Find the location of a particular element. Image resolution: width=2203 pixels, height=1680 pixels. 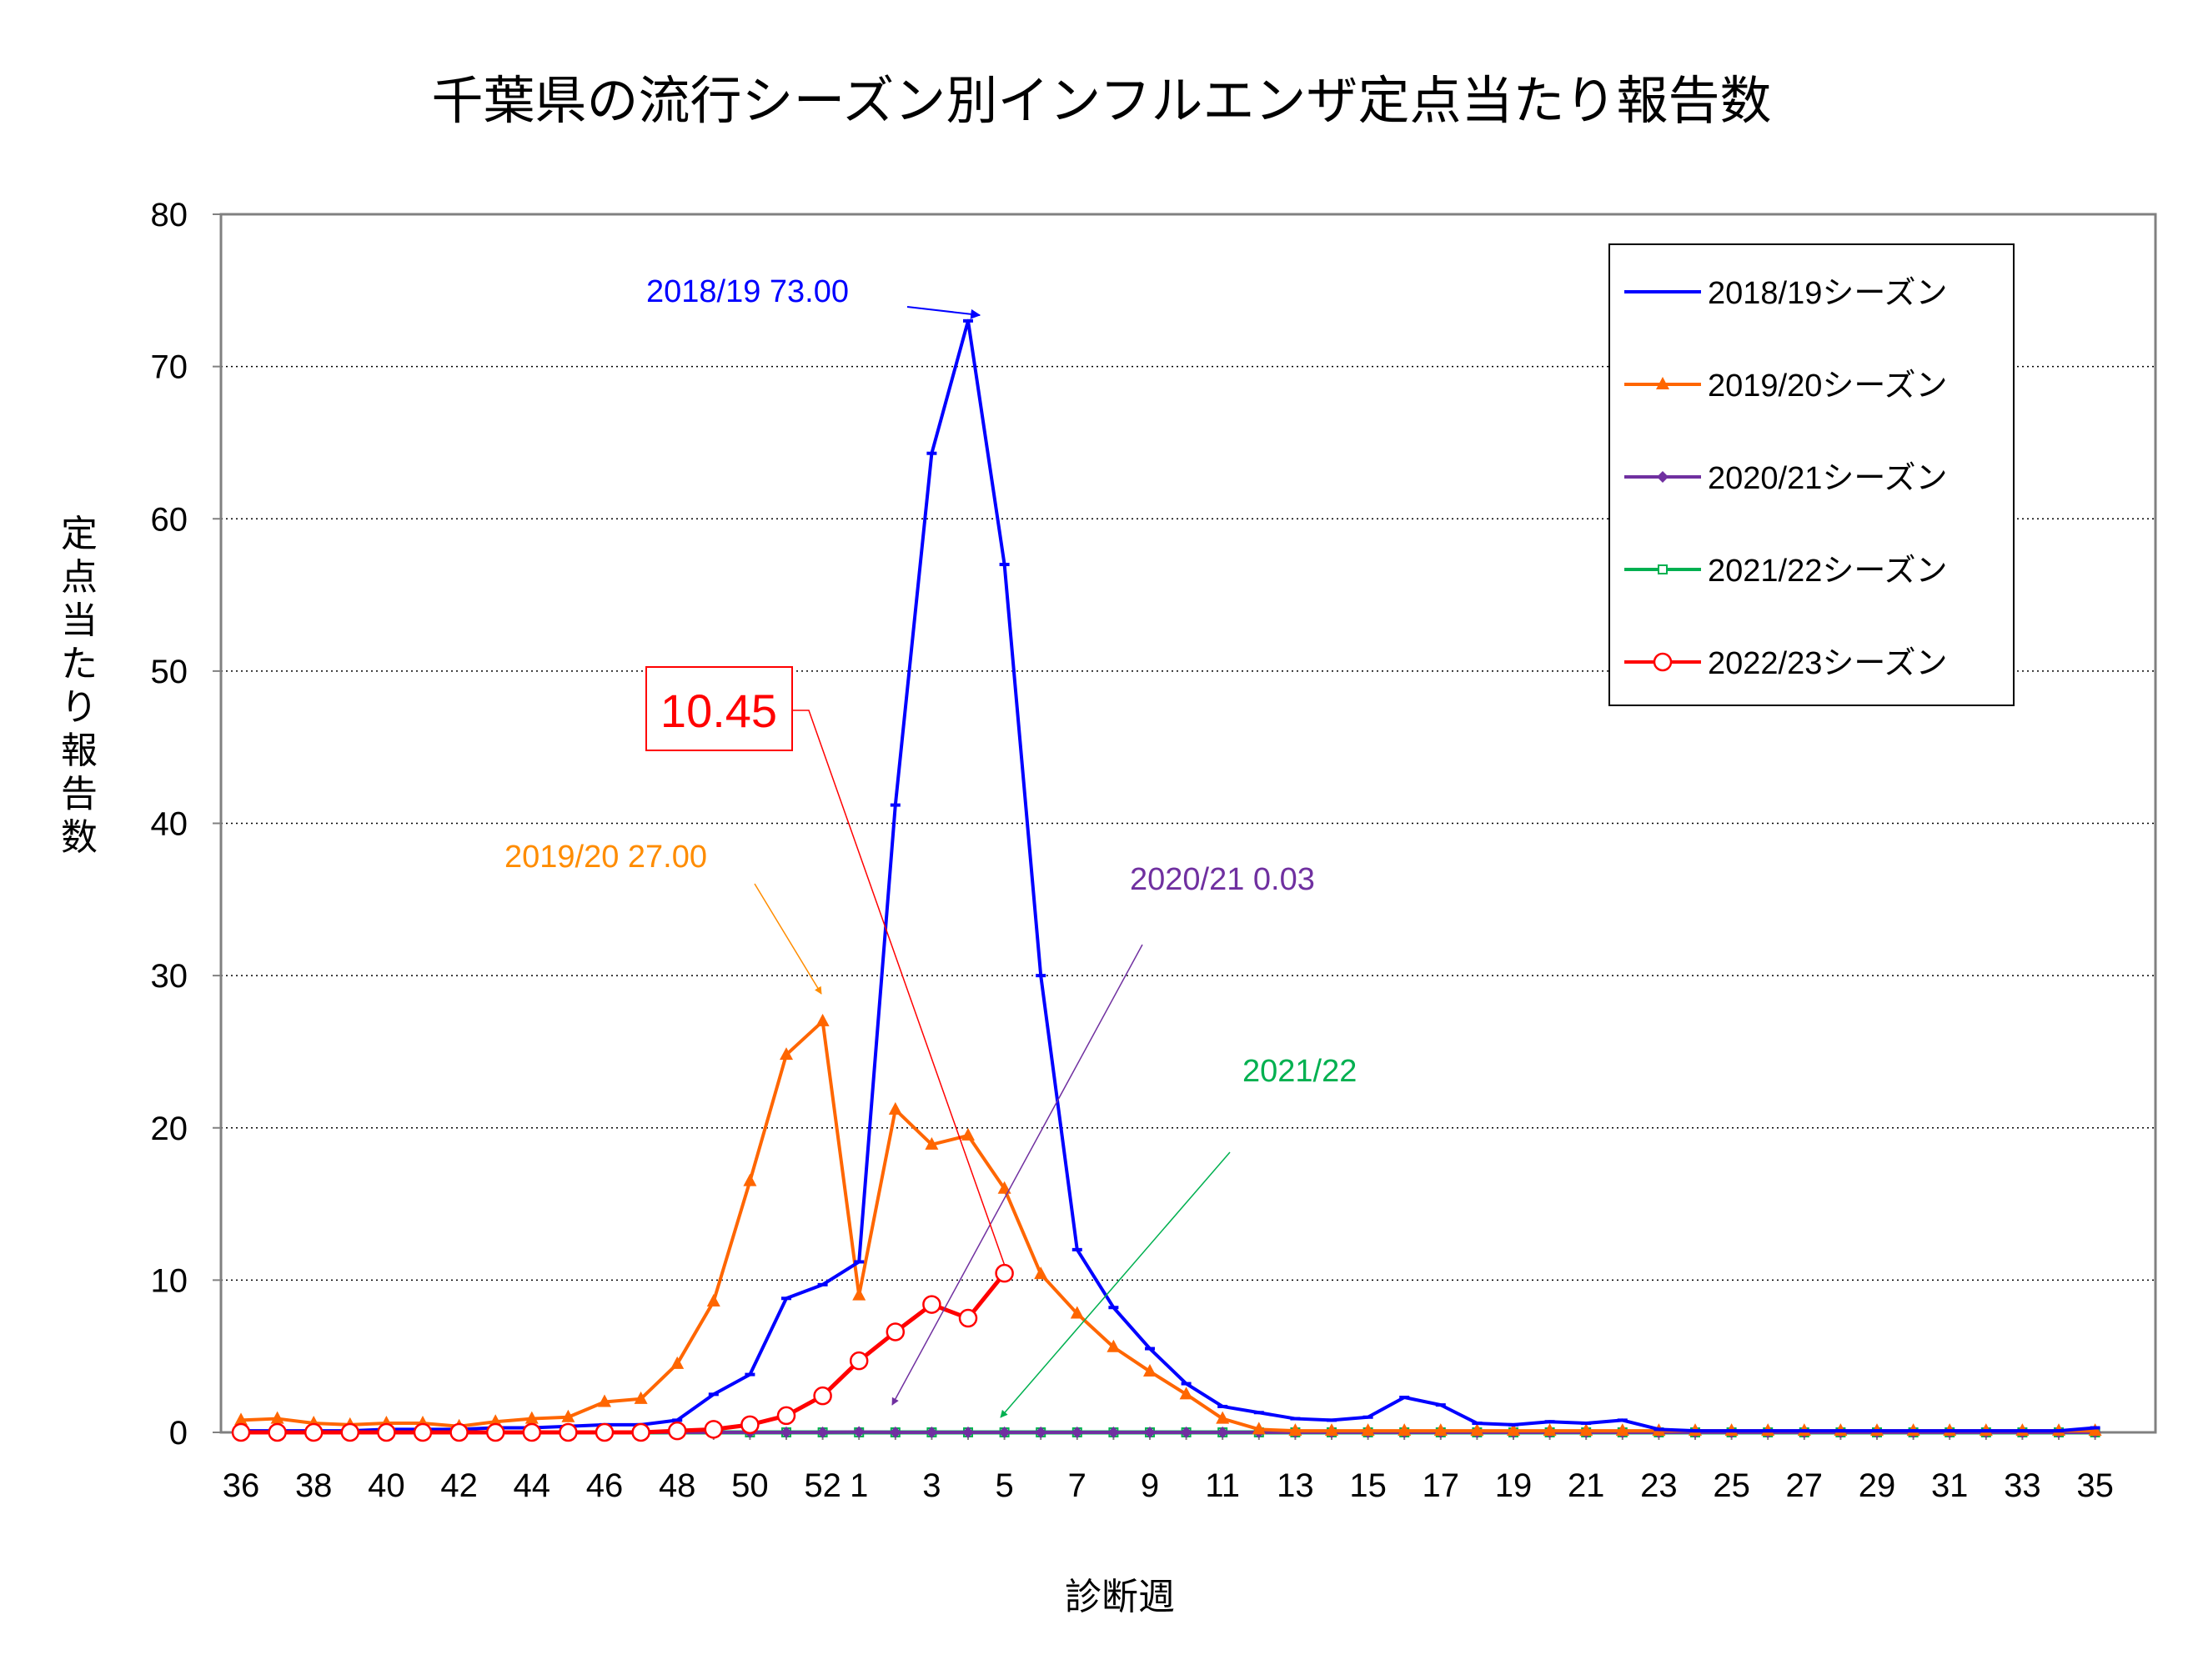

x-tick-label: 23 is located at coordinates (1659, 1485).